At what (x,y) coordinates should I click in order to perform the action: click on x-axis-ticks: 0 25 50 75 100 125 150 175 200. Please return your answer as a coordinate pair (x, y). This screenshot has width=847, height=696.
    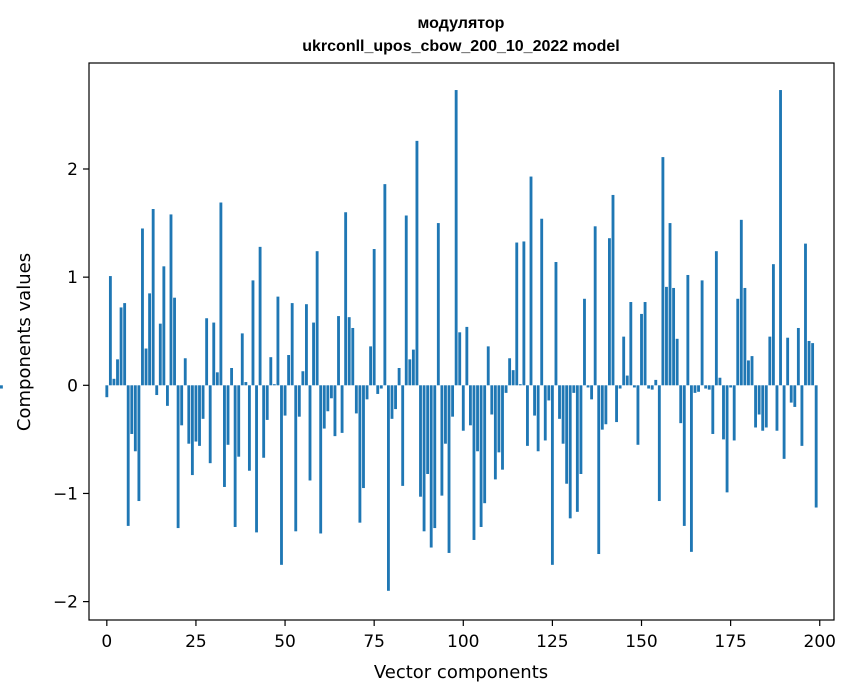
    Looking at the image, I should click on (468, 636).